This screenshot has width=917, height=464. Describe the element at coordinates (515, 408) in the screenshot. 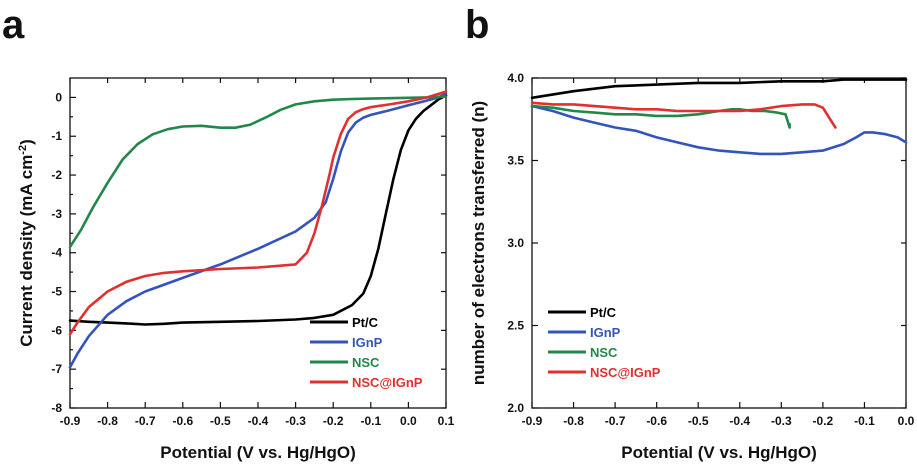

I see `y-tick-label: 2.0` at that location.